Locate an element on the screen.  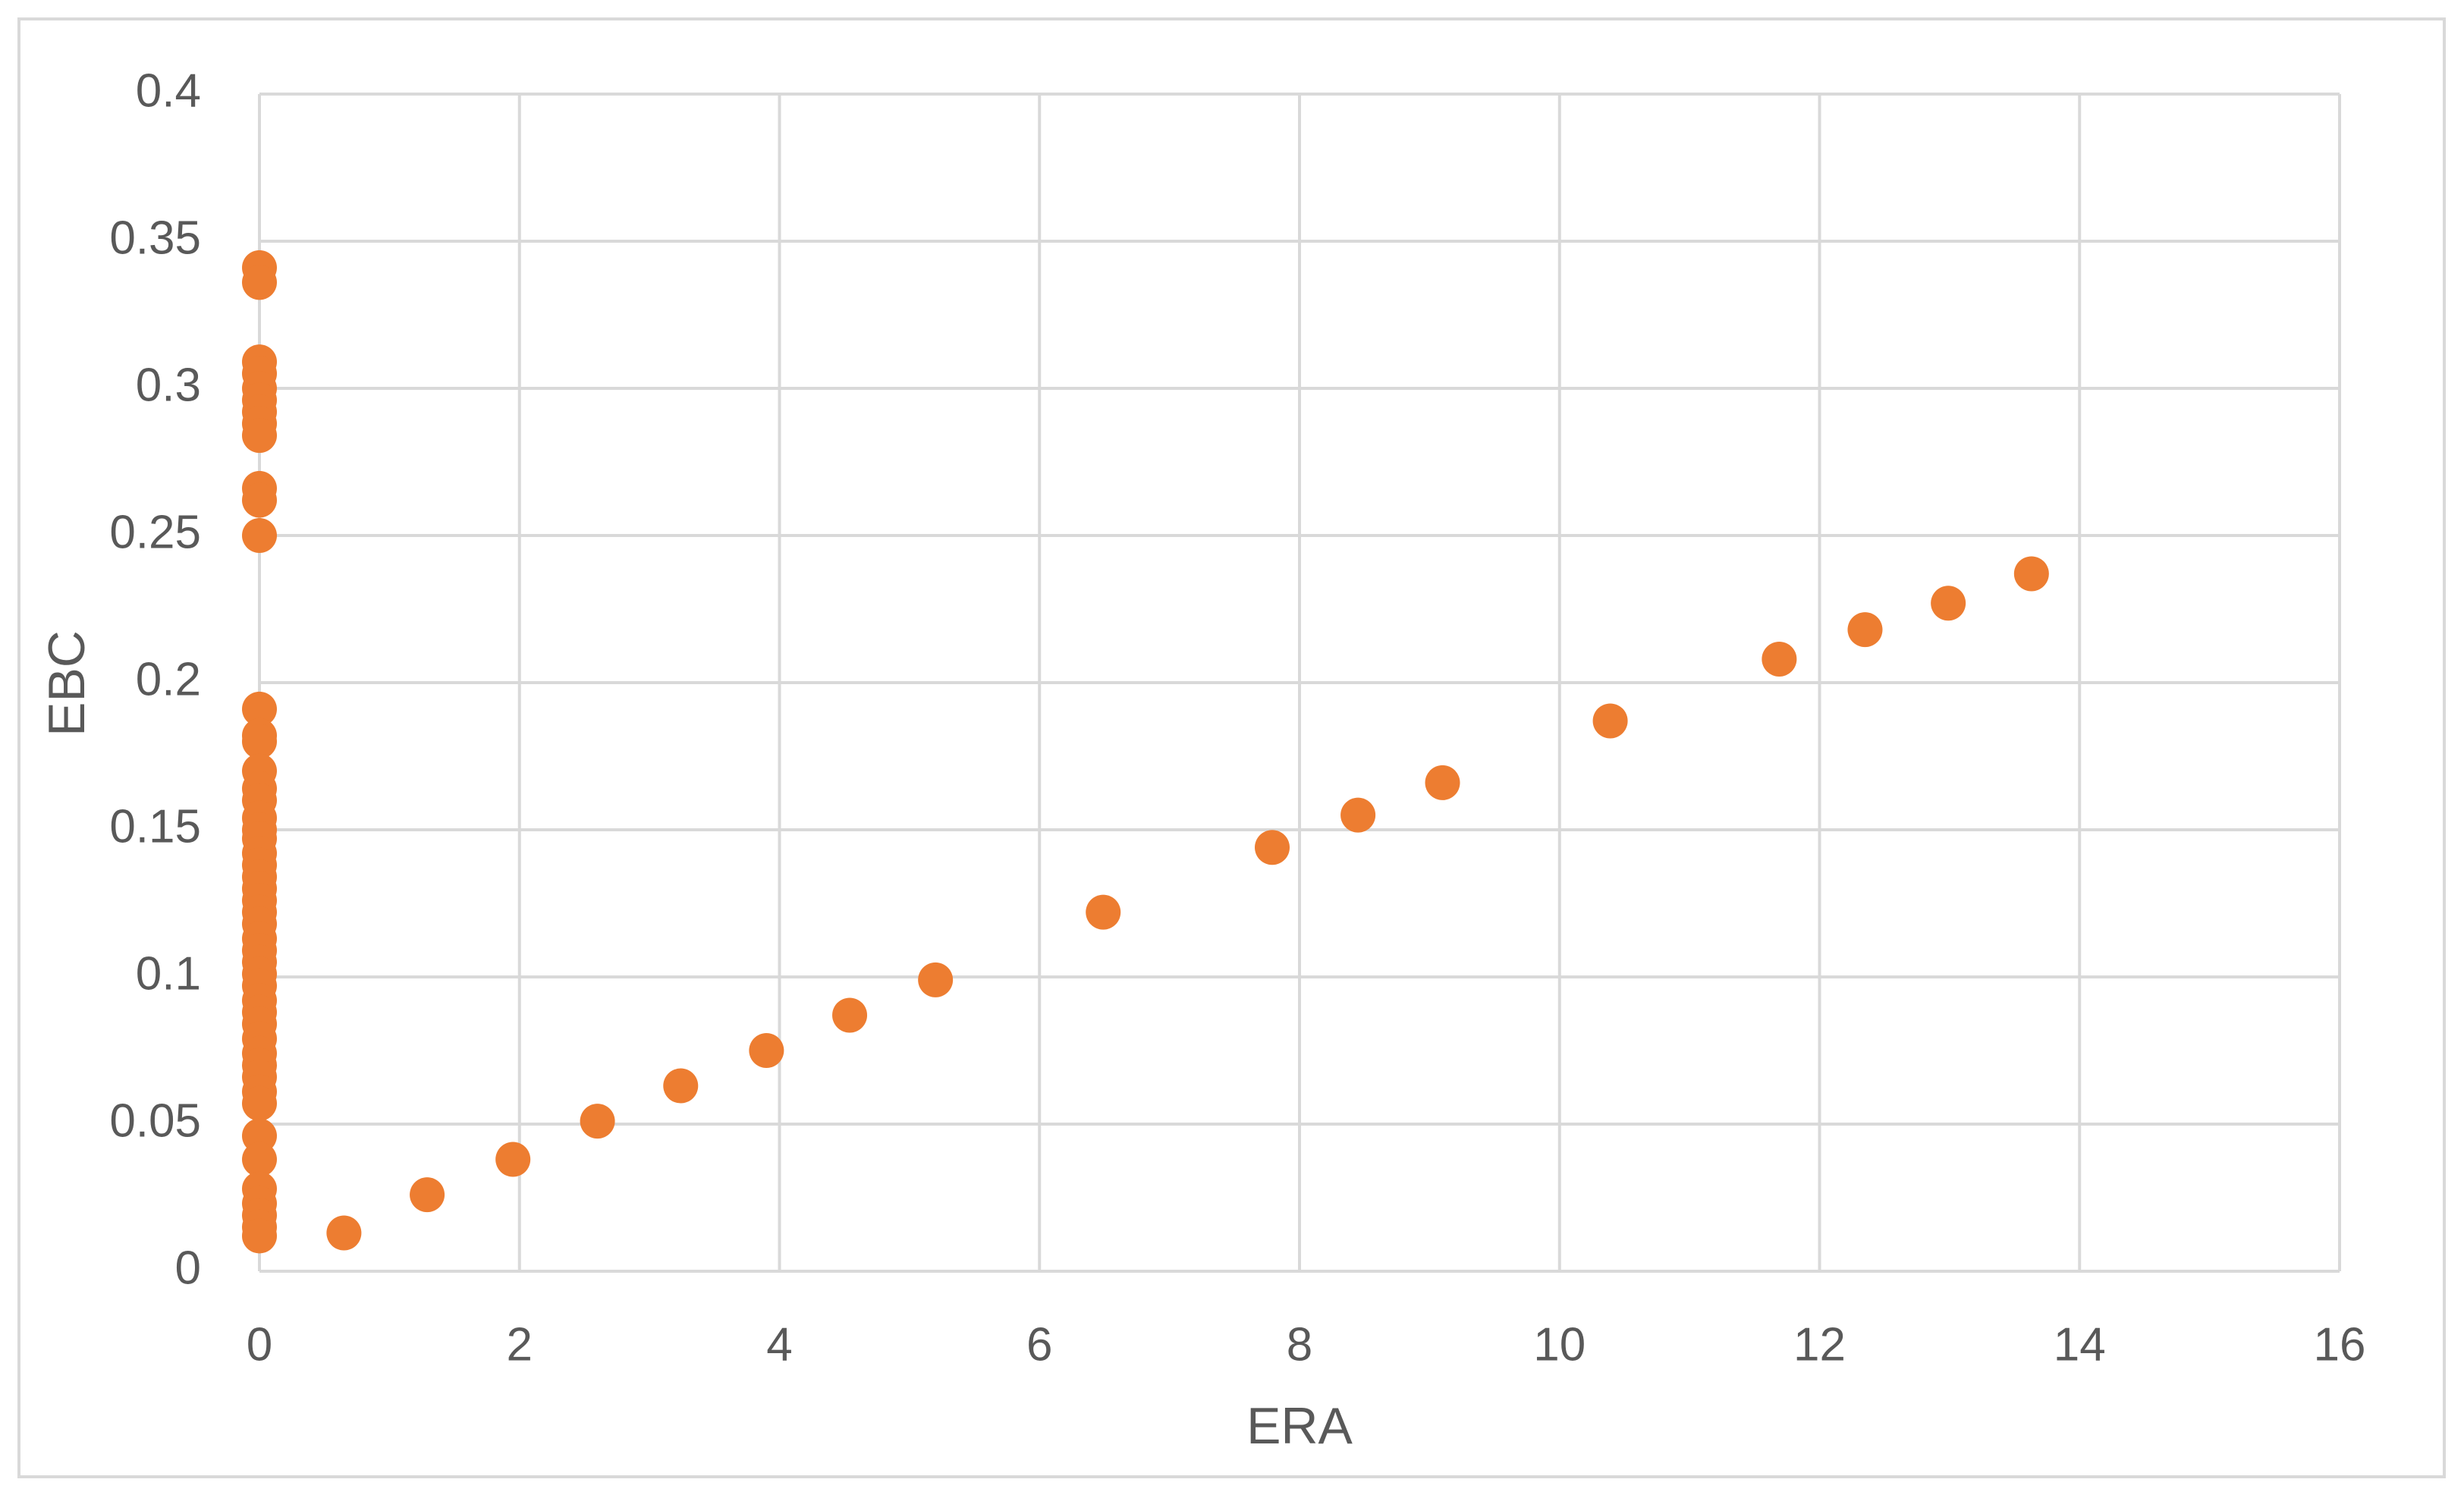
y-tick-label: 0 is located at coordinates (188, 1268).